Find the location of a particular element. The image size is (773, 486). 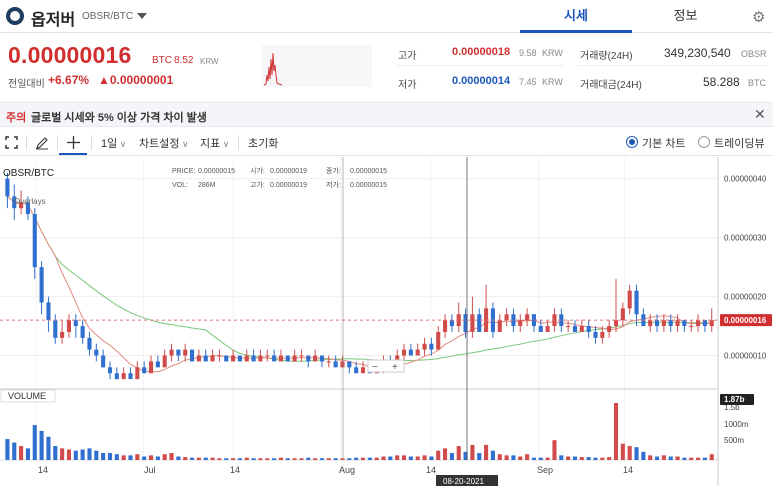

price-krw: 8.52 is located at coordinates (184, 60).